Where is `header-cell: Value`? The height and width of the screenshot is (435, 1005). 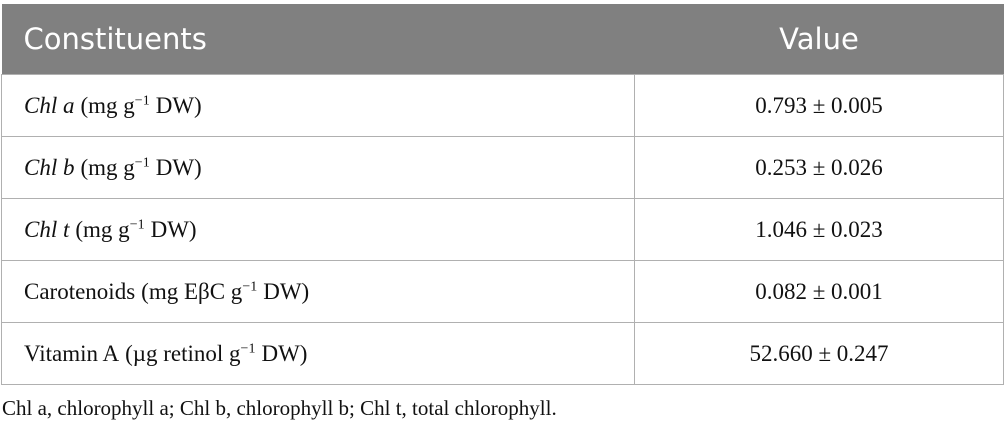 header-cell: Value is located at coordinates (819, 39).